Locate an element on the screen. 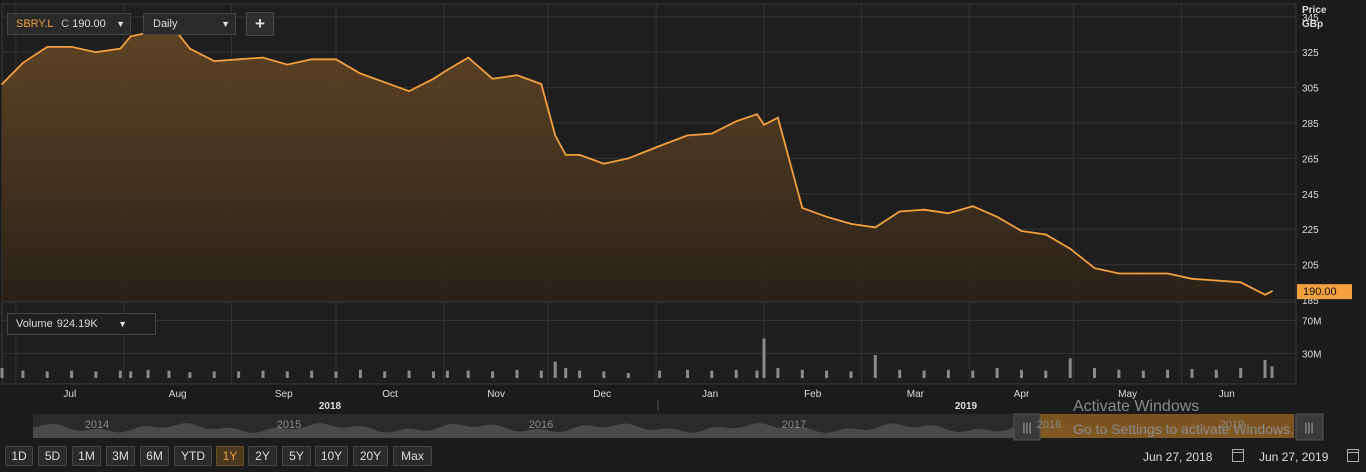  date-to: Jun 27, 2019 is located at coordinates (1294, 457).